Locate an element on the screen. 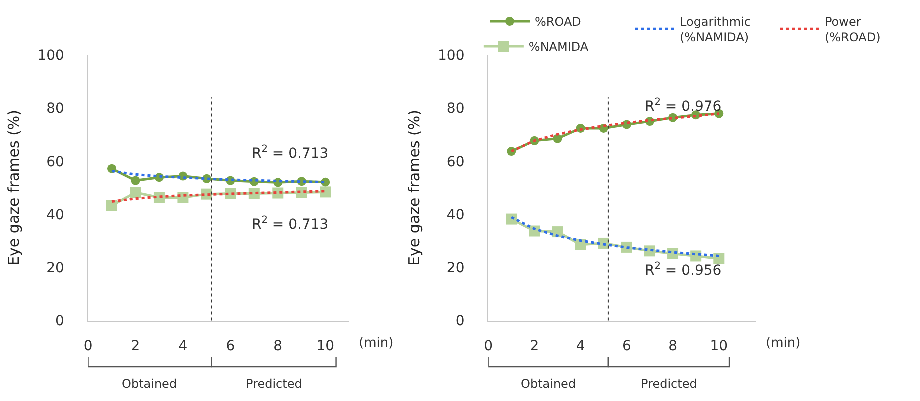 This screenshot has width=920, height=401. legend-label: %ROAD is located at coordinates (558, 22).